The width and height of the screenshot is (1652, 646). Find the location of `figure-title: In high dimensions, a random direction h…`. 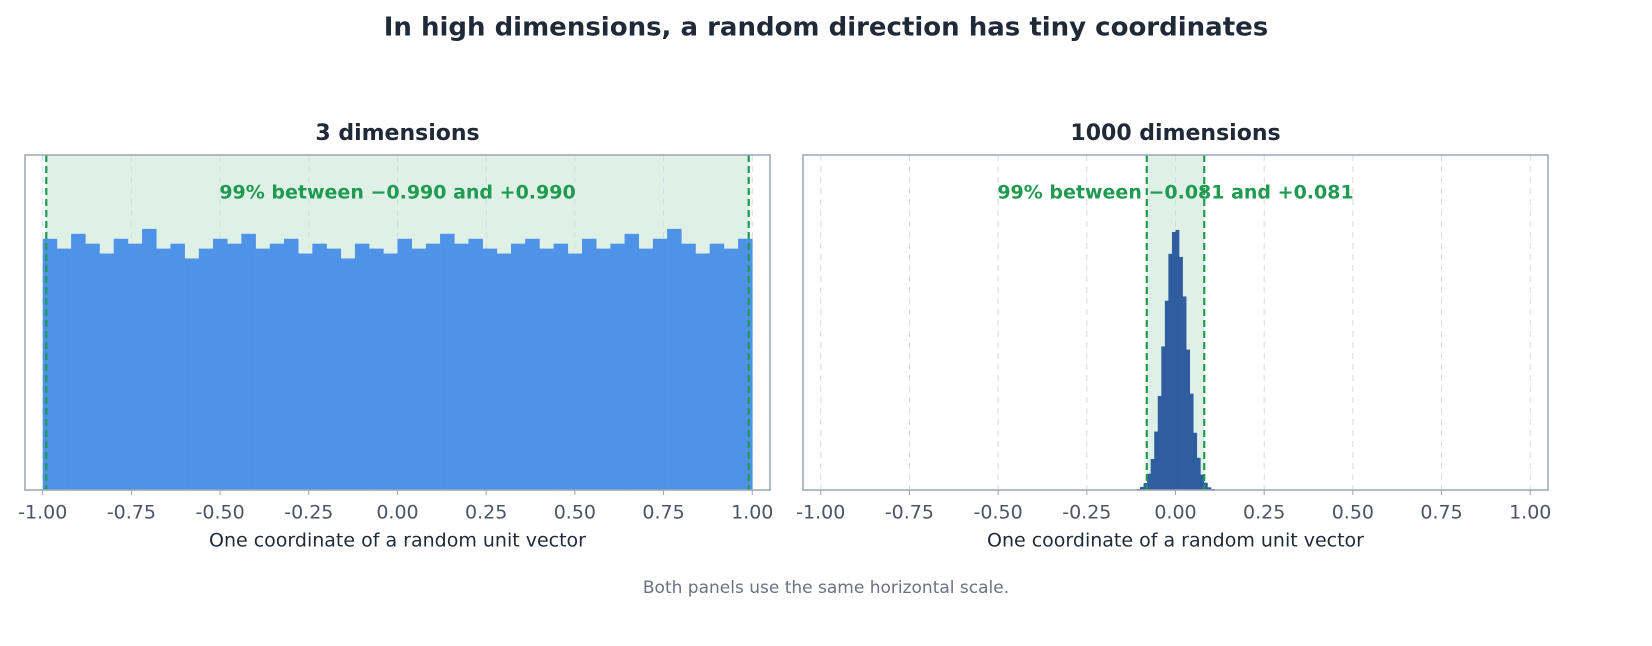

figure-title: In high dimensions, a random direction h… is located at coordinates (826, 28).